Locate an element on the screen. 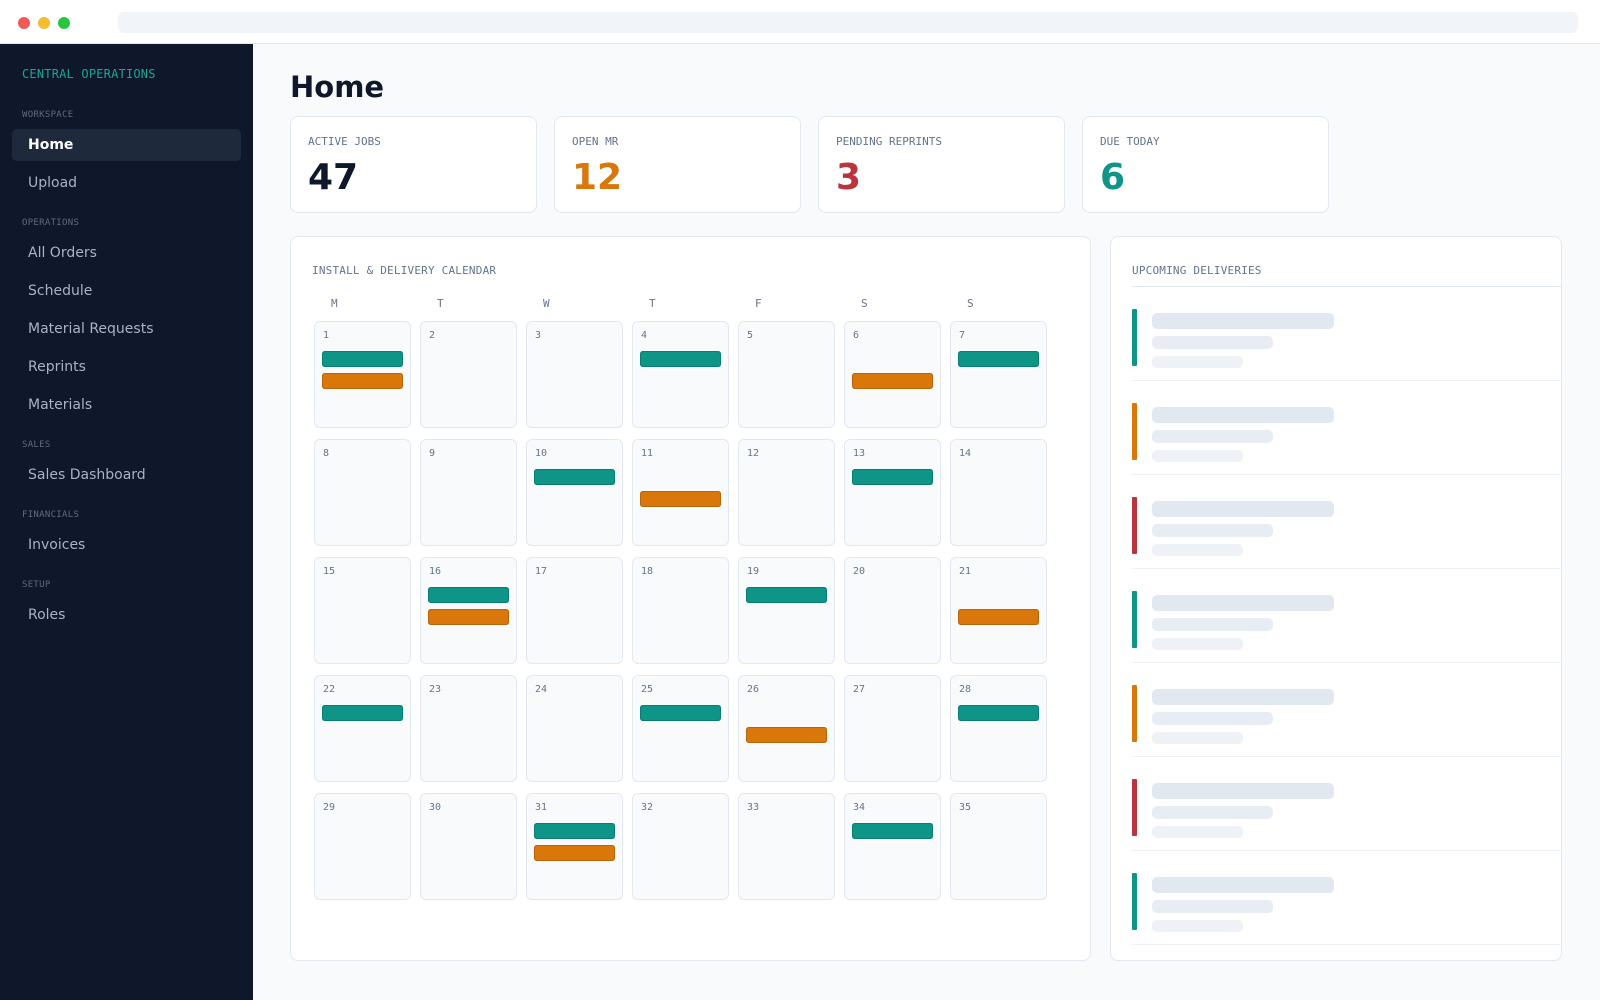 The width and height of the screenshot is (1600, 1000). weekday-label: W is located at coordinates (546, 303).